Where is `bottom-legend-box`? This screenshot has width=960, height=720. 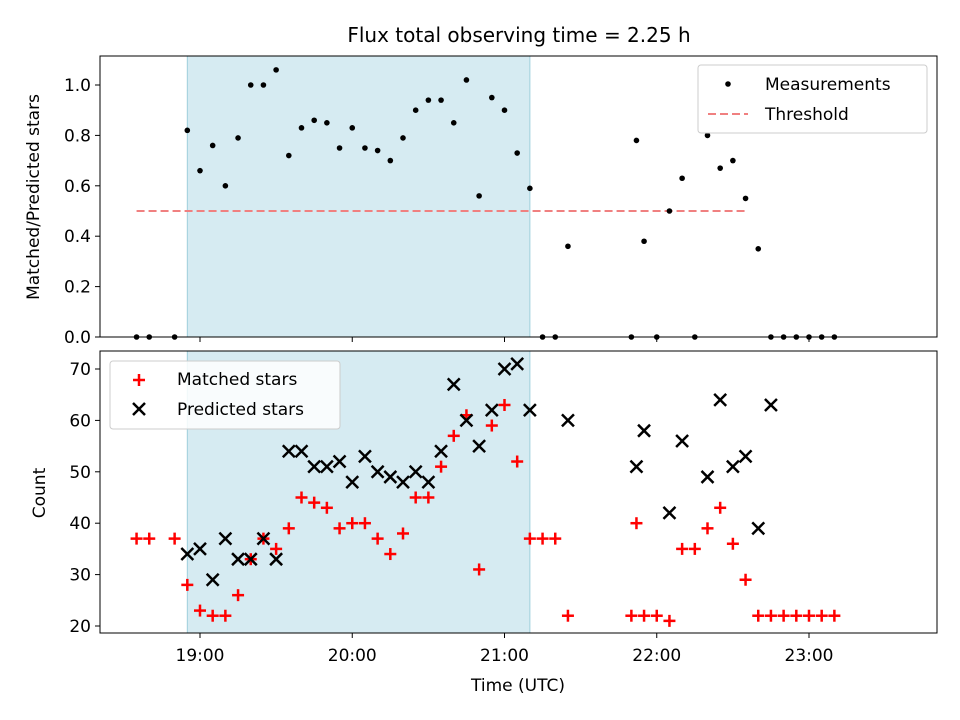 bottom-legend-box is located at coordinates (225, 395).